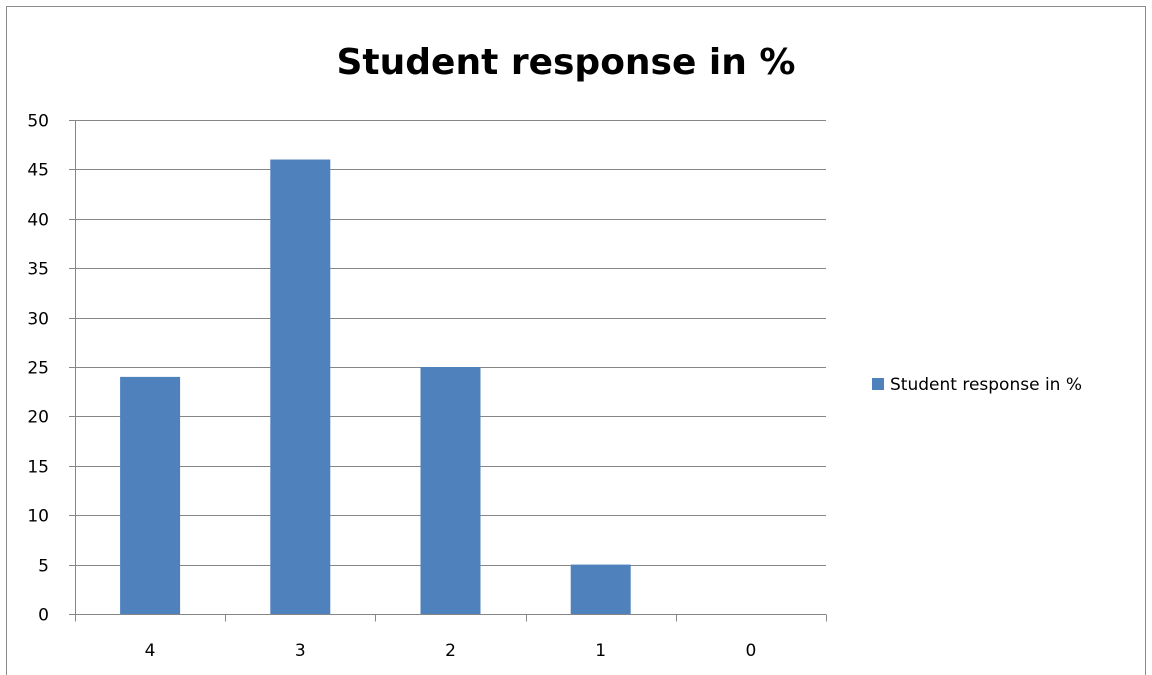 This screenshot has width=1152, height=675. Describe the element at coordinates (878, 384) in the screenshot. I see `legend-swatch` at that location.